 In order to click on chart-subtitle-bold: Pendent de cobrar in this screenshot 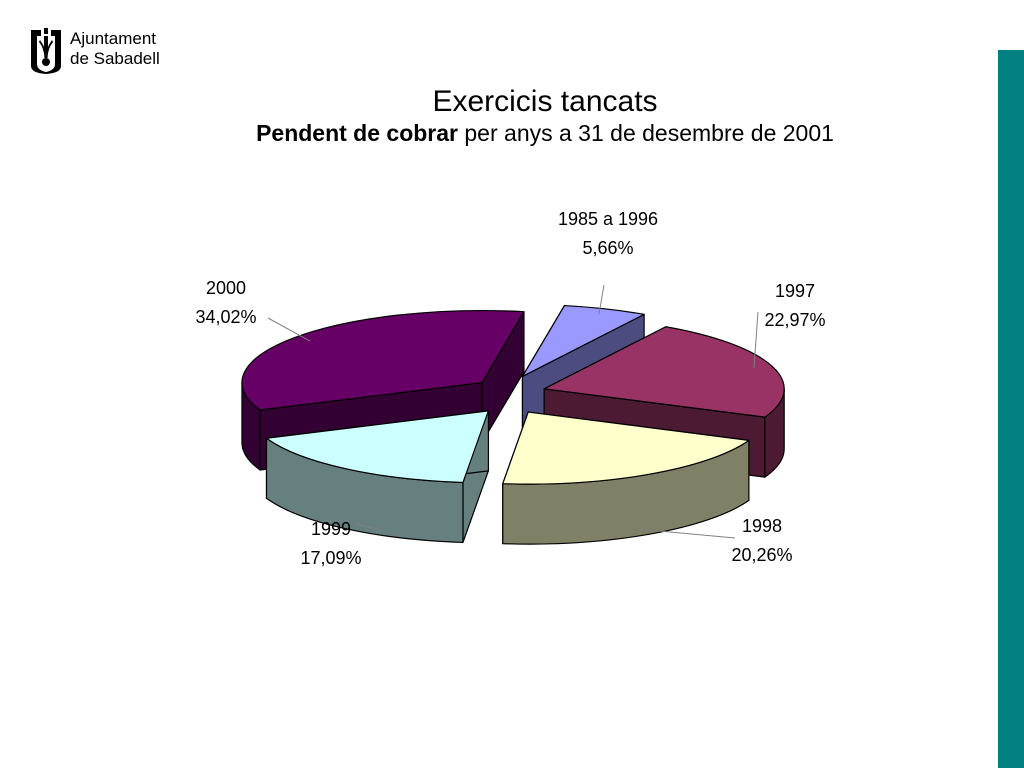, I will do `click(357, 133)`.